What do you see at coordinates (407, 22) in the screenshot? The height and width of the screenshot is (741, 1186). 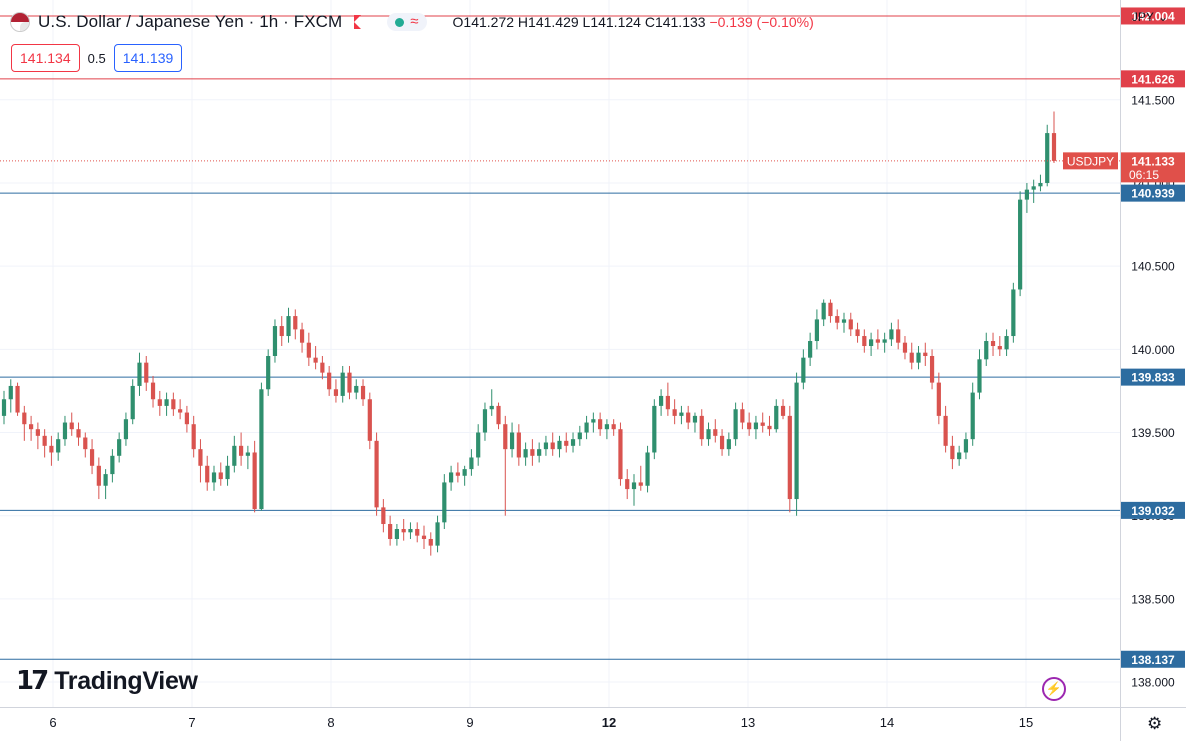 I see `market-status-pill: ≈` at bounding box center [407, 22].